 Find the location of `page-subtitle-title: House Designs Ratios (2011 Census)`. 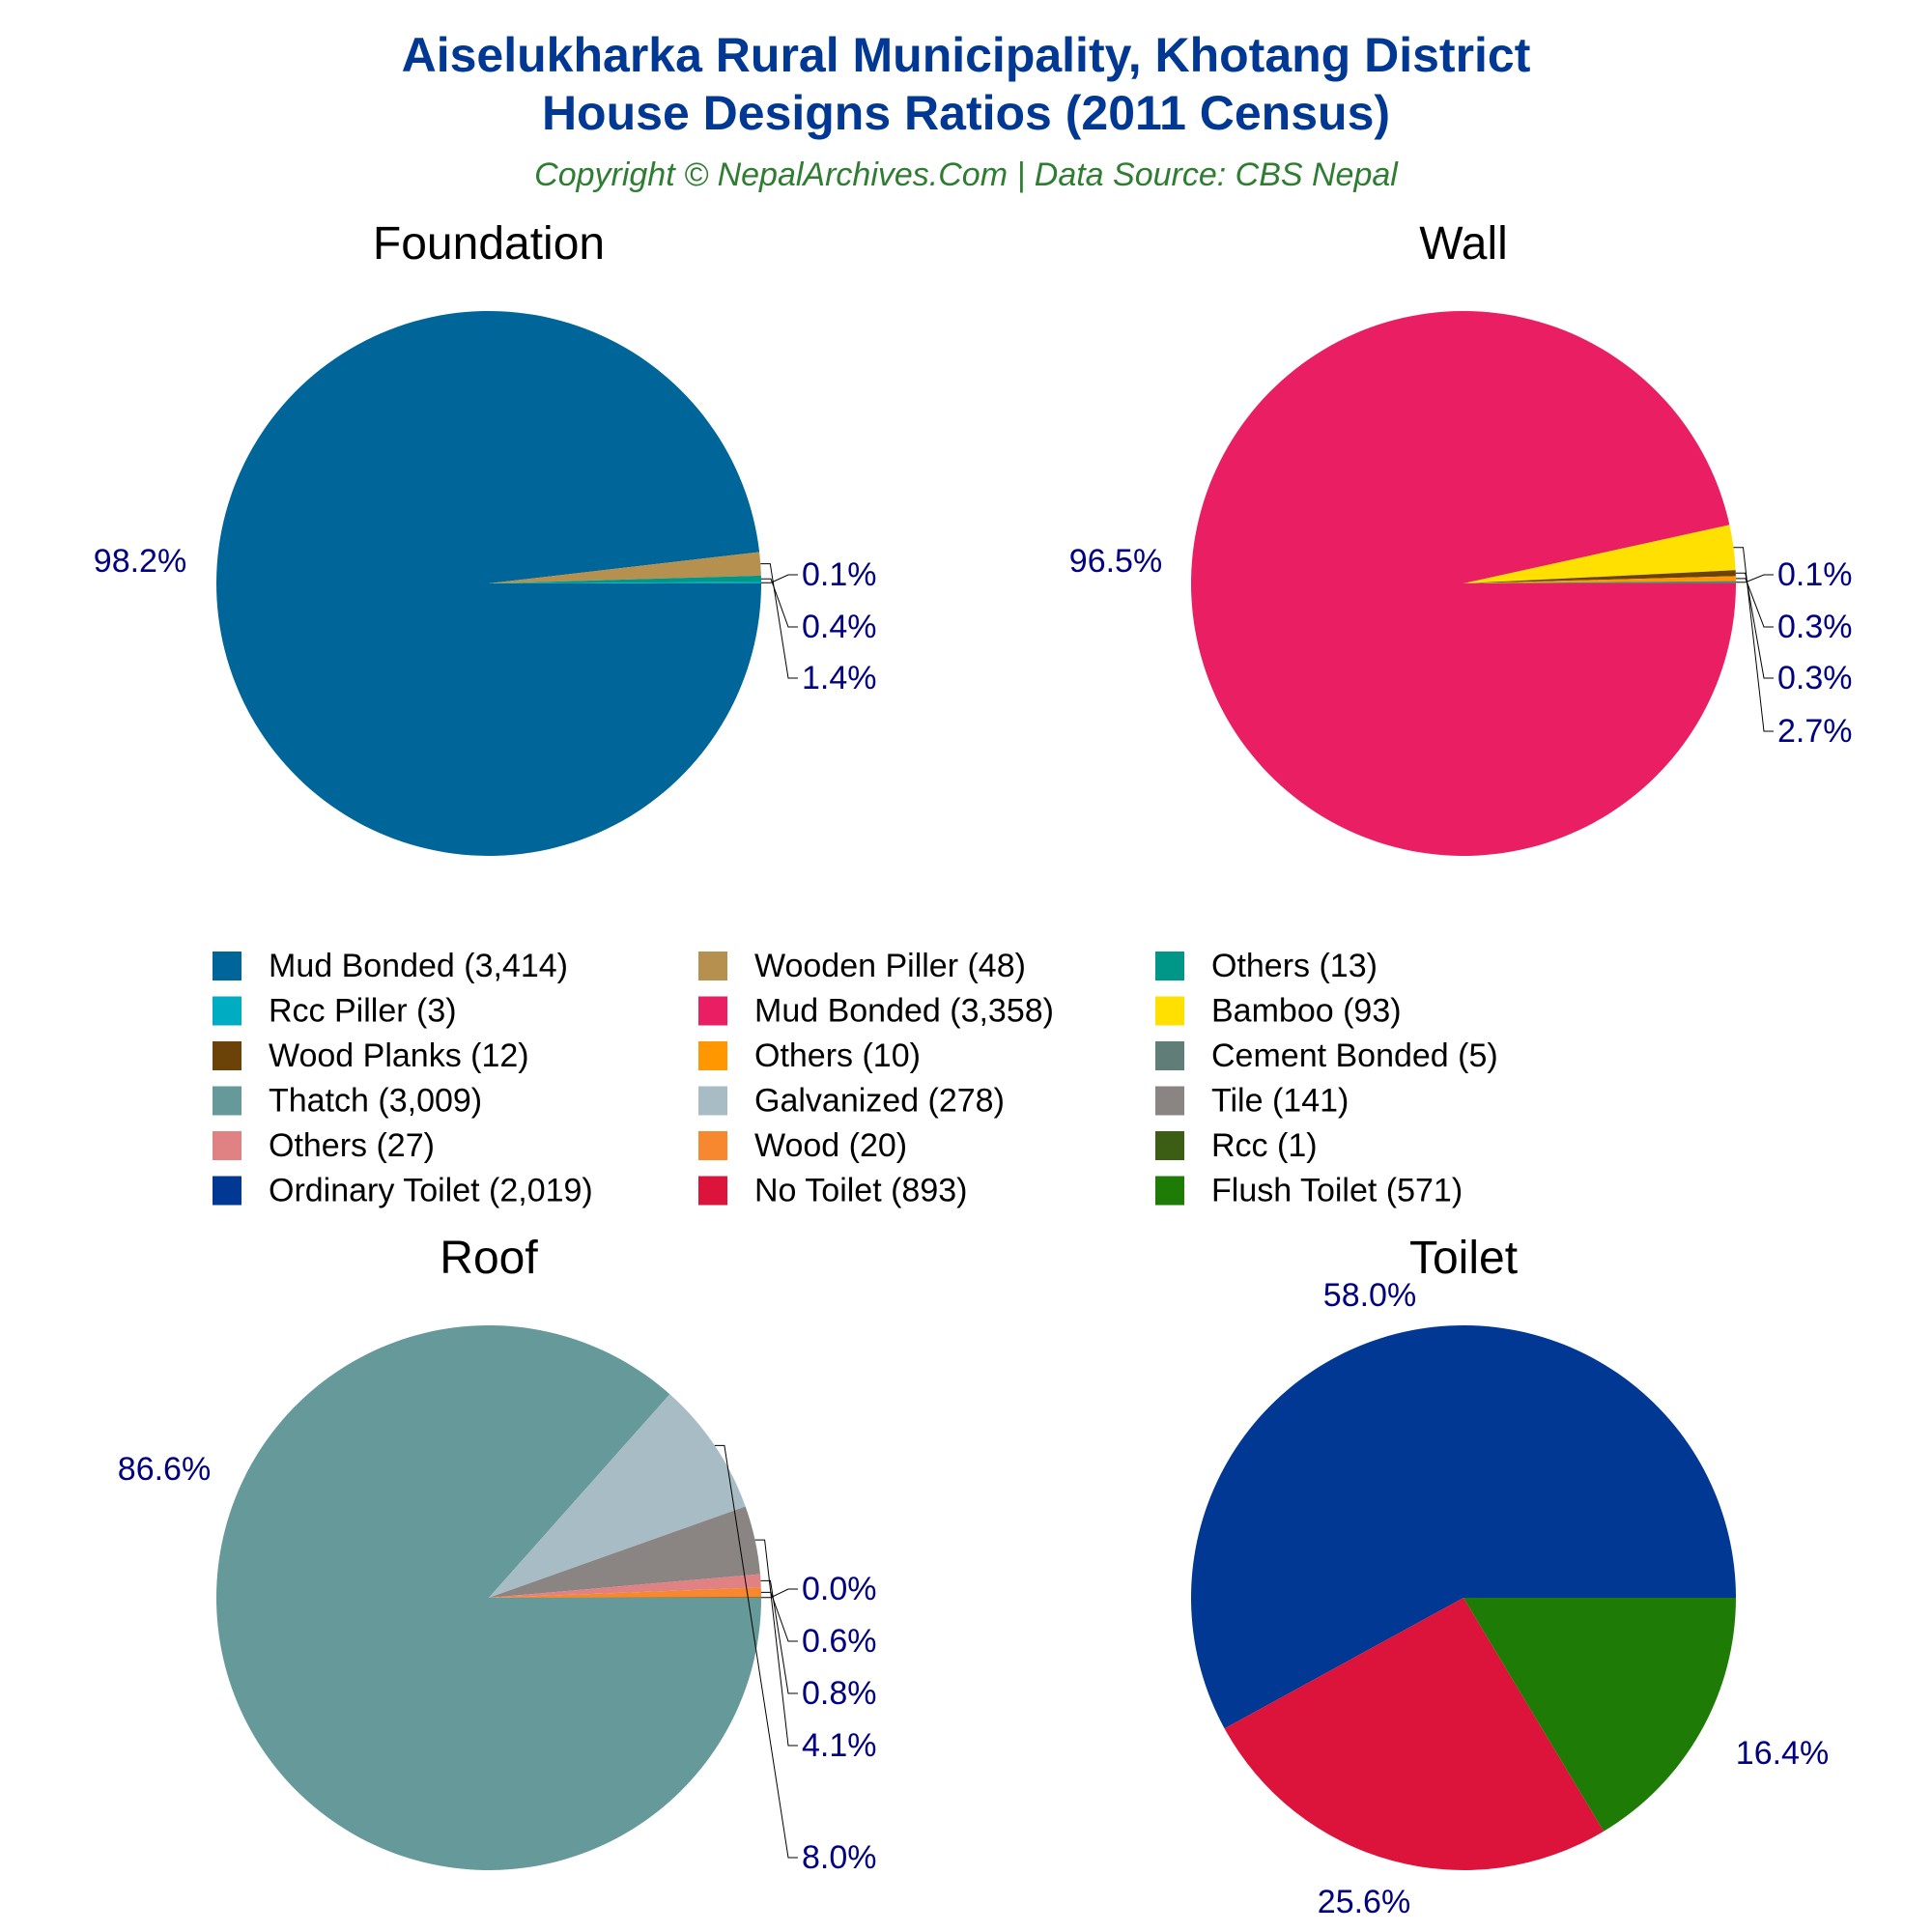

page-subtitle-title: House Designs Ratios (2011 Census) is located at coordinates (966, 113).